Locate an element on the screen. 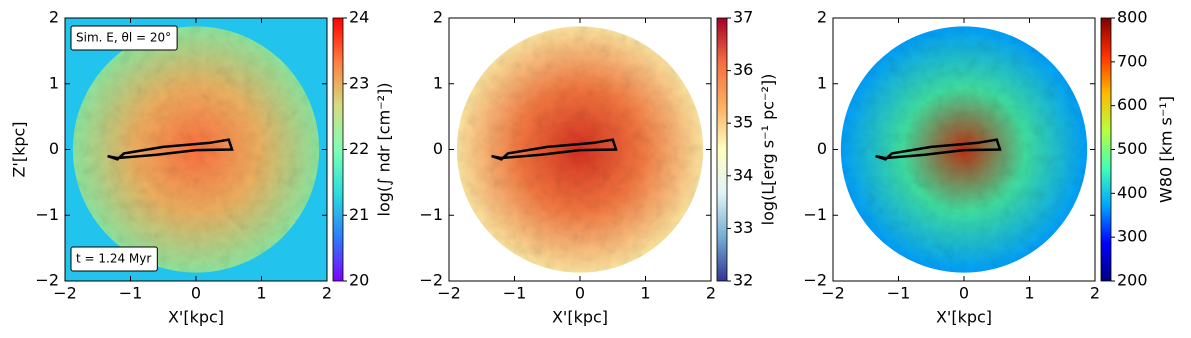 Image resolution: width=1191 pixels, height=338 pixels. colorbar-tick-label: 21 is located at coordinates (359, 214).